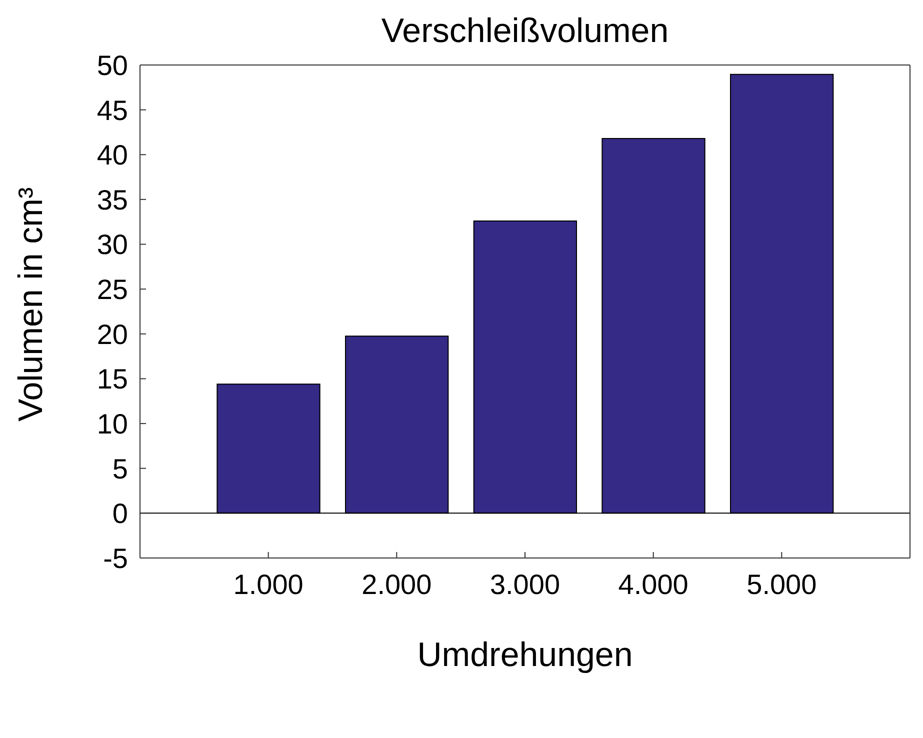 This screenshot has height=738, width=923. Describe the element at coordinates (112, 244) in the screenshot. I see `y-tick-label: 30` at that location.